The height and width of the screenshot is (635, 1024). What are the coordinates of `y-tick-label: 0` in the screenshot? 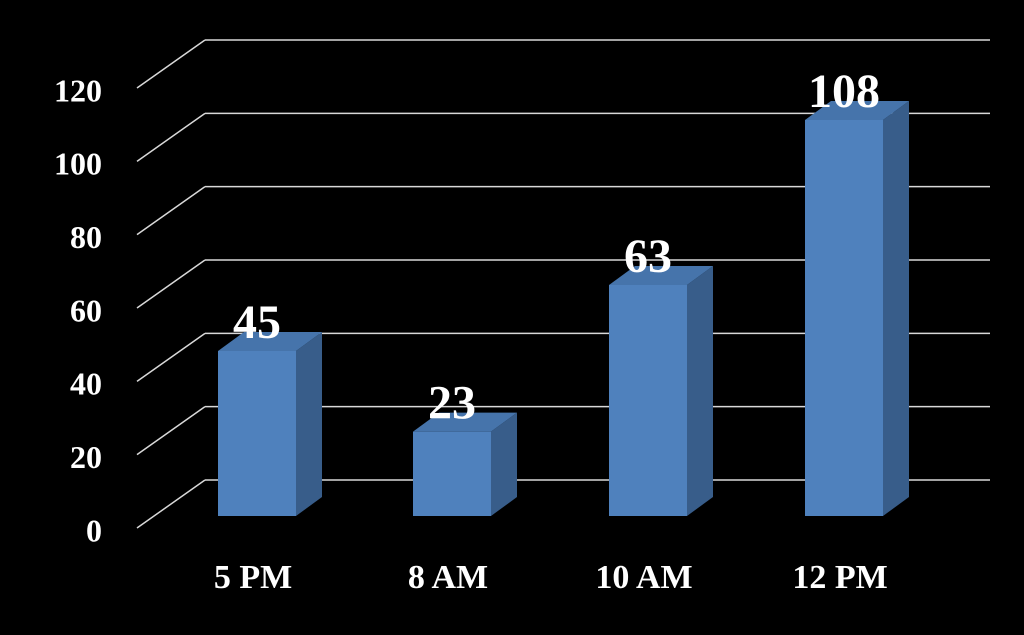 It's located at (94, 530).